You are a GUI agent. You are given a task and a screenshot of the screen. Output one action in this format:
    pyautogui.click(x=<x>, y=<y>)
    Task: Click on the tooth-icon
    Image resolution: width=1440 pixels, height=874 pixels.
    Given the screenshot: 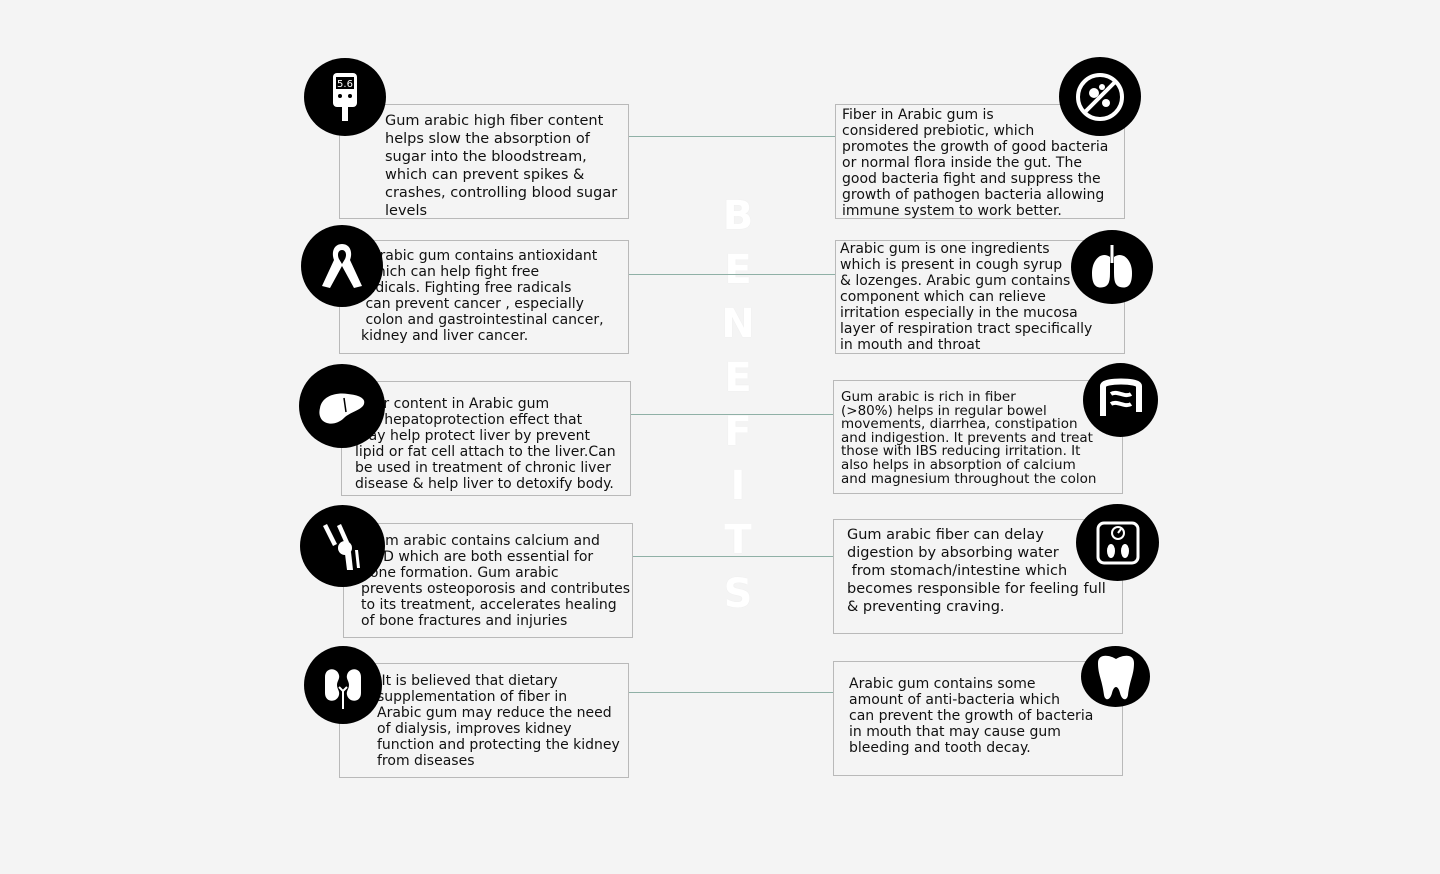 What is the action you would take?
    pyautogui.click(x=1115, y=676)
    